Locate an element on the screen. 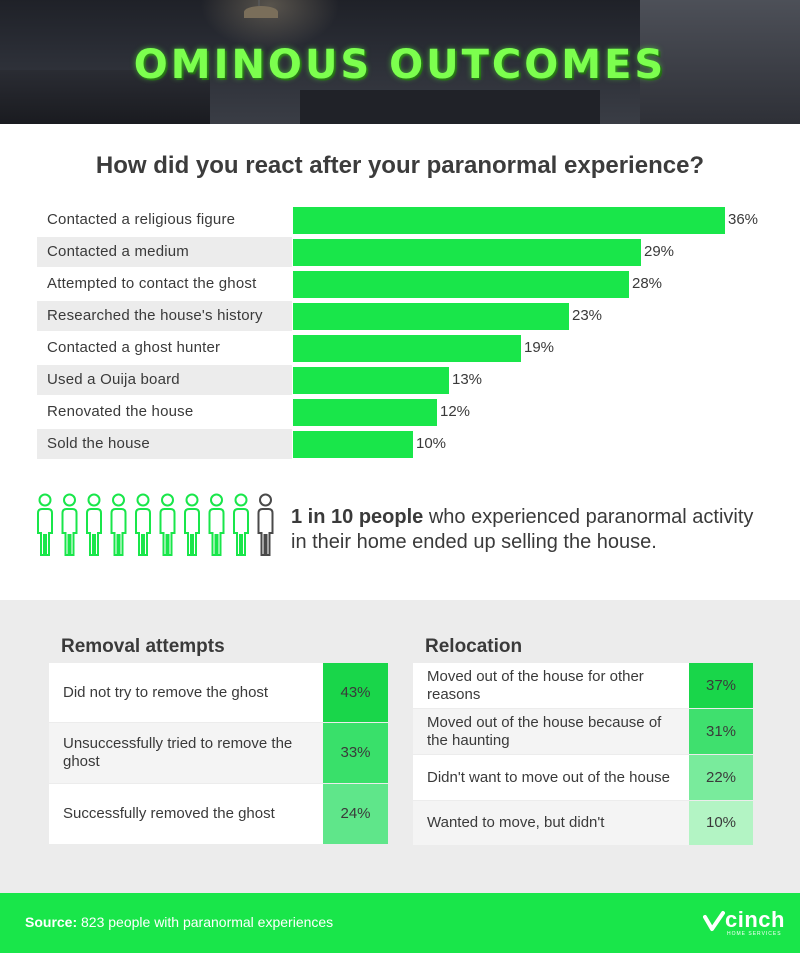  bar-value-label: 36% is located at coordinates (743, 219).